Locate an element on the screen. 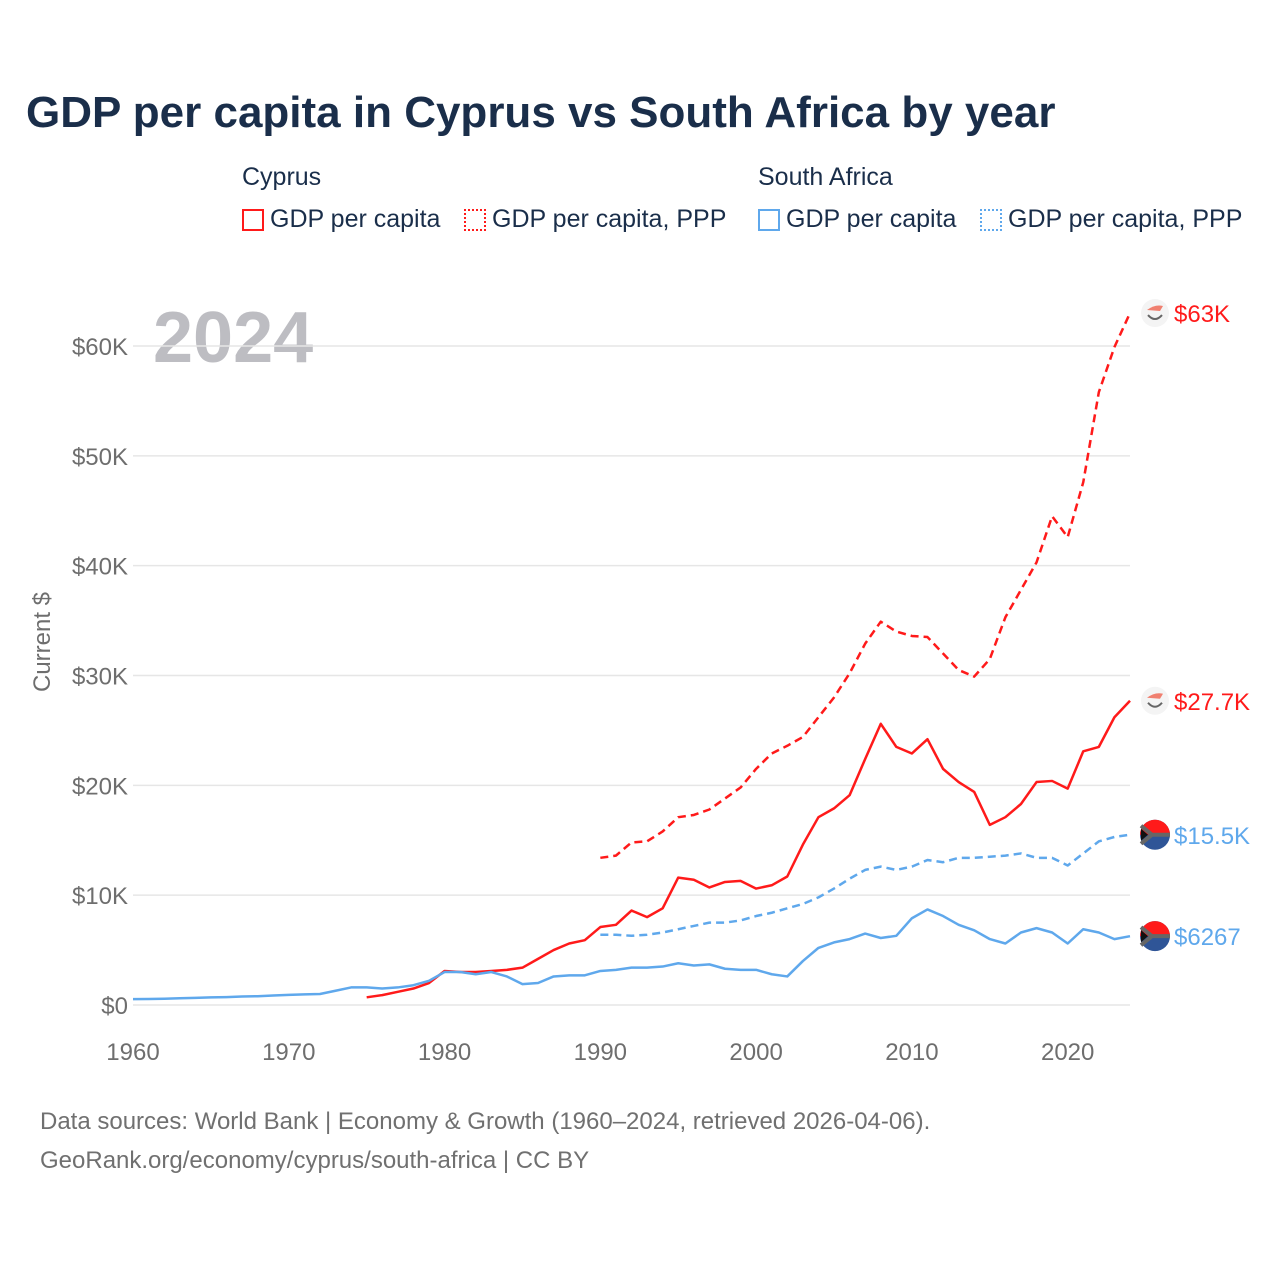 The width and height of the screenshot is (1280, 1280). x-tick-label: 1990 is located at coordinates (600, 1052).